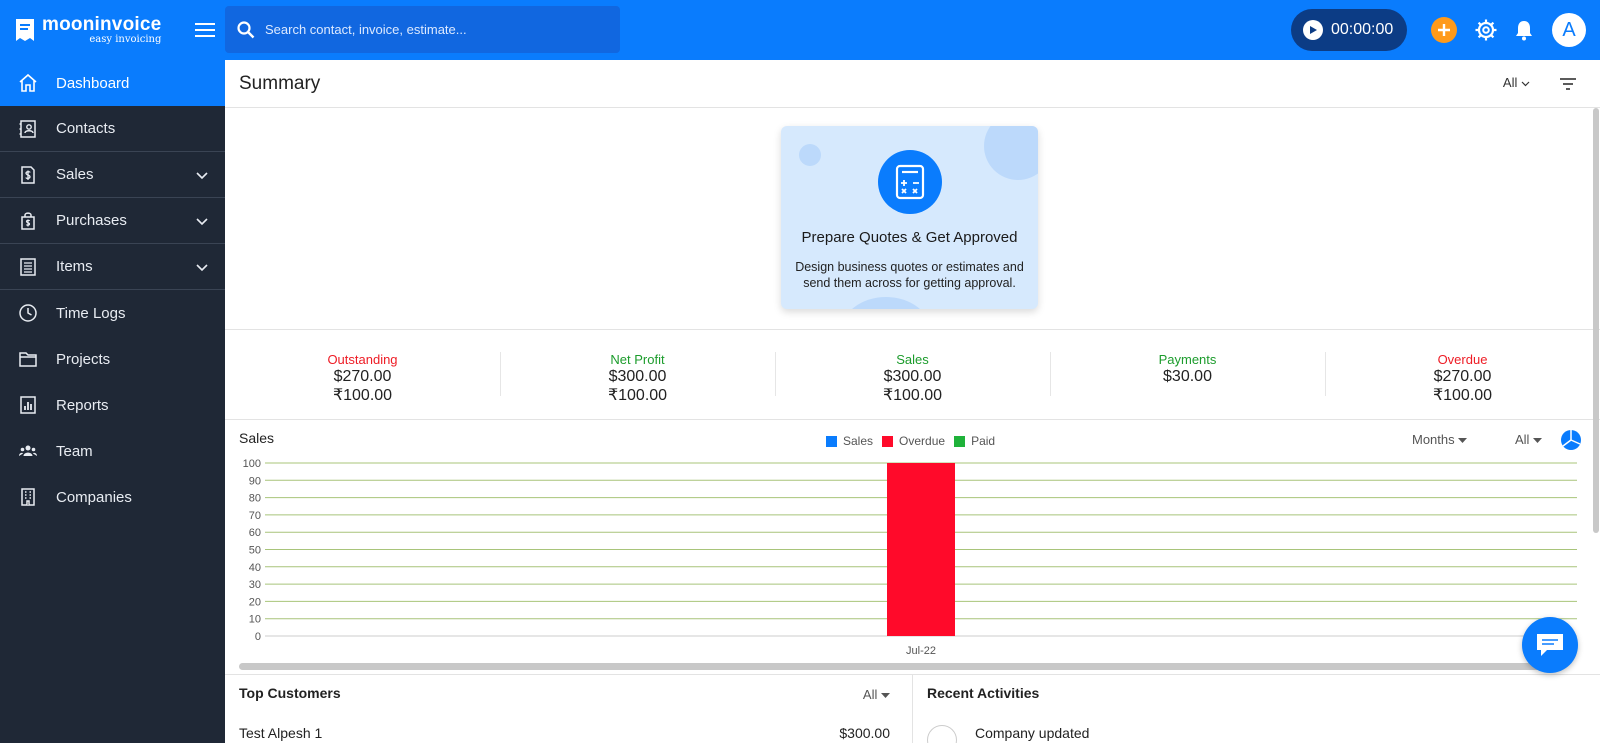 This screenshot has width=1600, height=743. I want to click on stat-outstanding: Outstanding $270.00 ₹100.00, so click(362, 378).